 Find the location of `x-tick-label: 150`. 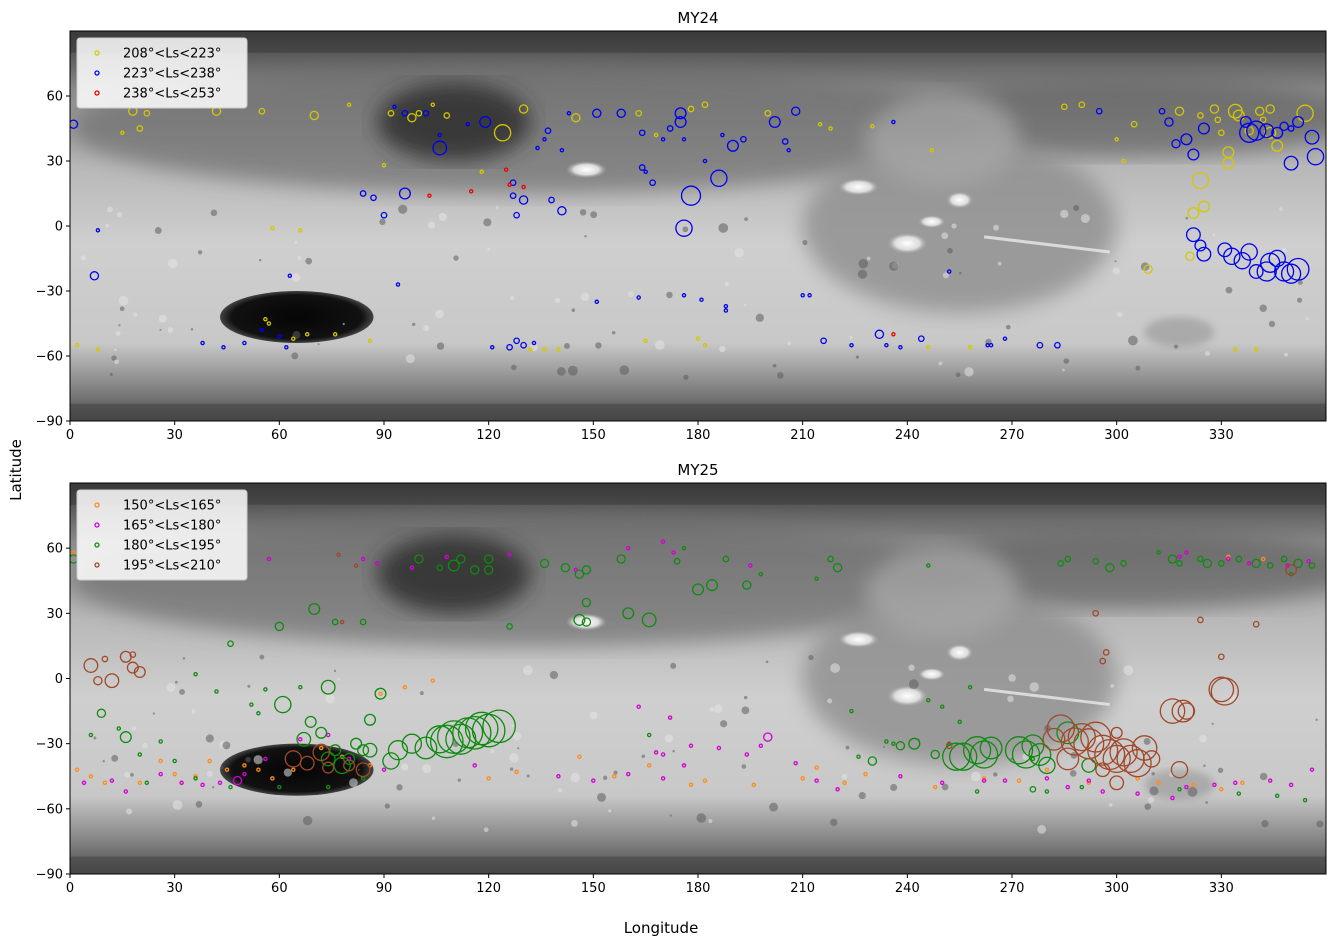

x-tick-label: 150 is located at coordinates (593, 888).